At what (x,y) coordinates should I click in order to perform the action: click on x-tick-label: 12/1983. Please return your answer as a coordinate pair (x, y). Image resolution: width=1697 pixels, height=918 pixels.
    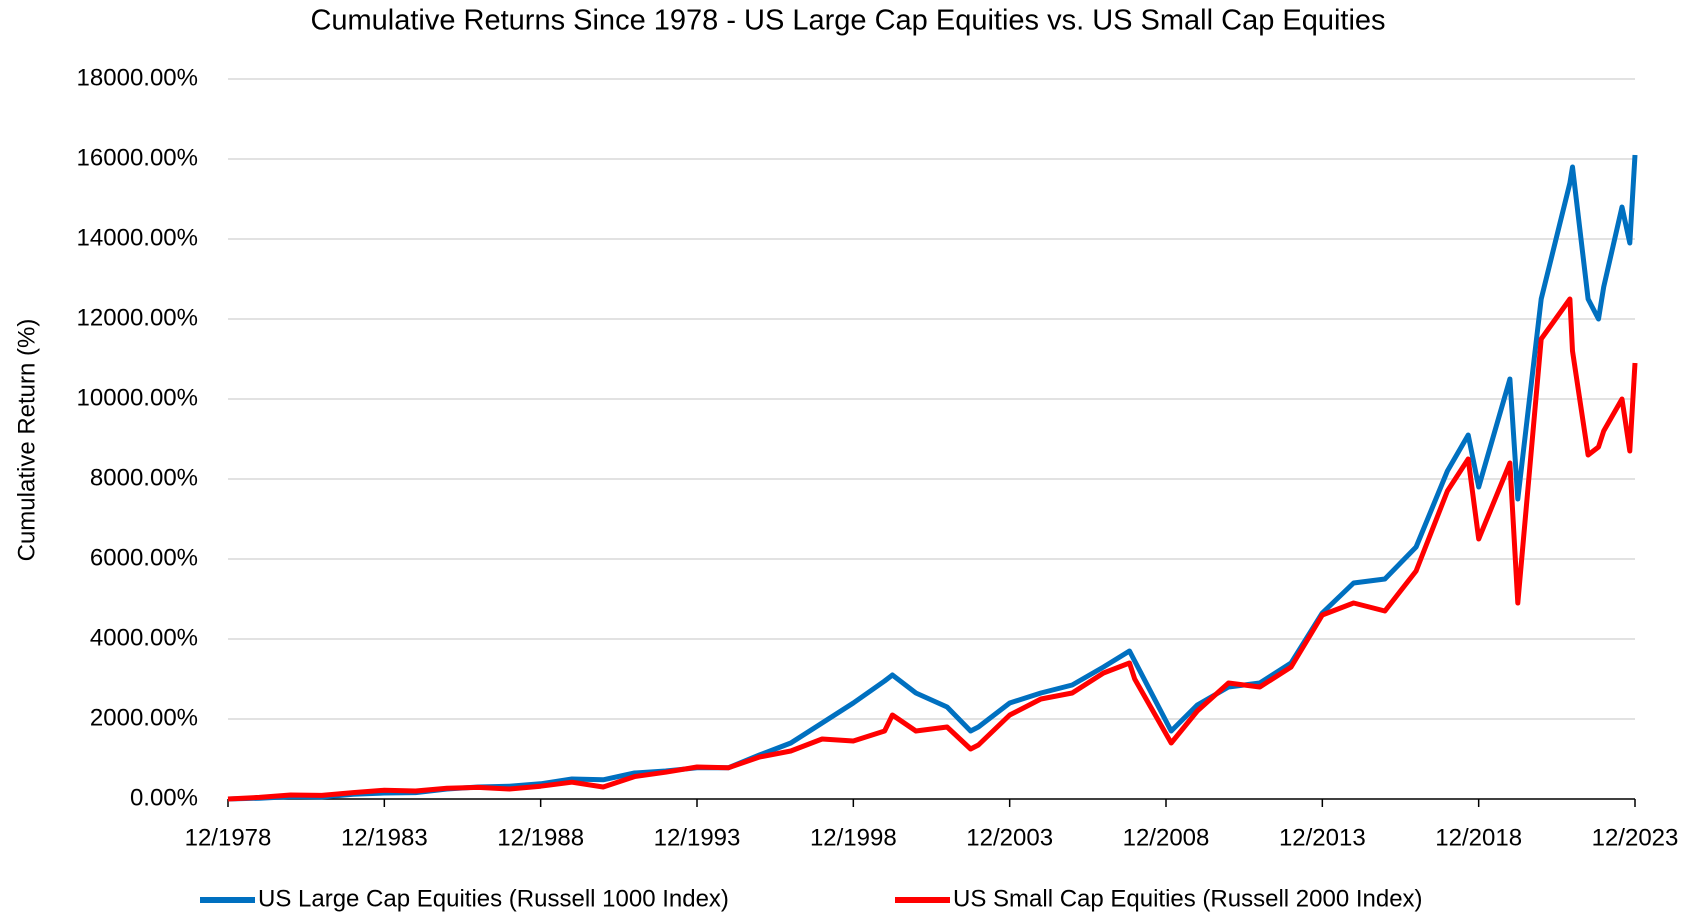
    Looking at the image, I should click on (384, 837).